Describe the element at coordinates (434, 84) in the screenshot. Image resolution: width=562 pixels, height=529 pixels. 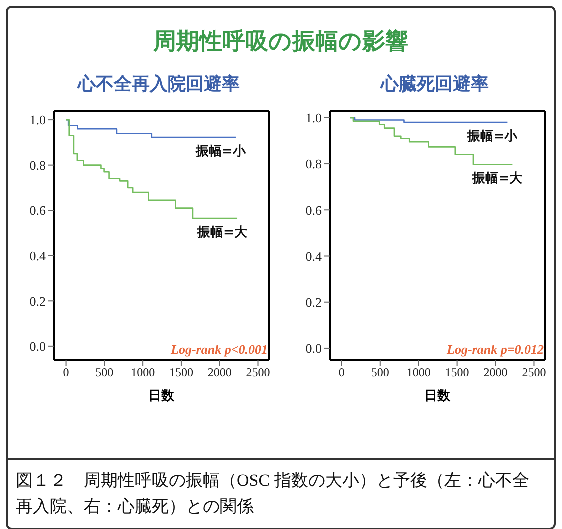
I see `chart-subtitle: 心臓死回避率` at that location.